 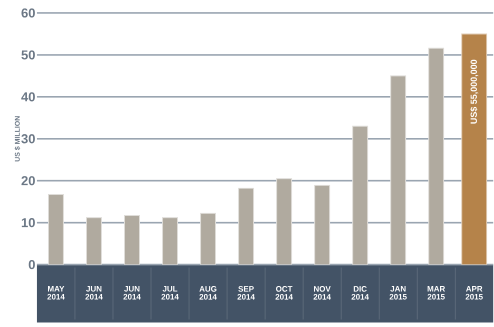 I want to click on y-tick-label: 40, so click(x=28, y=97).